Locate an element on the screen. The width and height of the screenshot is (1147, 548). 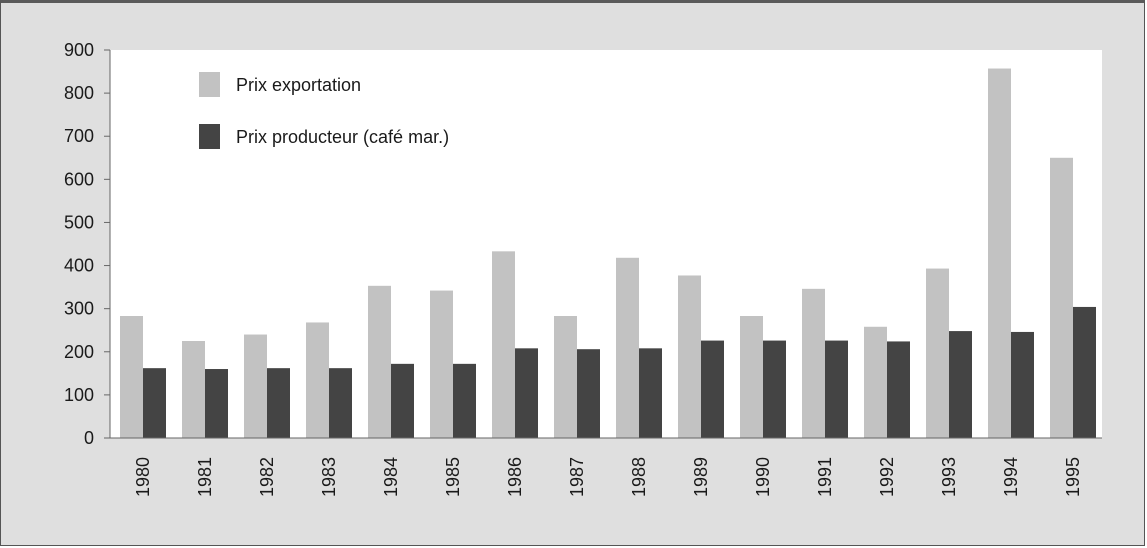
y-tick-label: 500 is located at coordinates (79, 222).